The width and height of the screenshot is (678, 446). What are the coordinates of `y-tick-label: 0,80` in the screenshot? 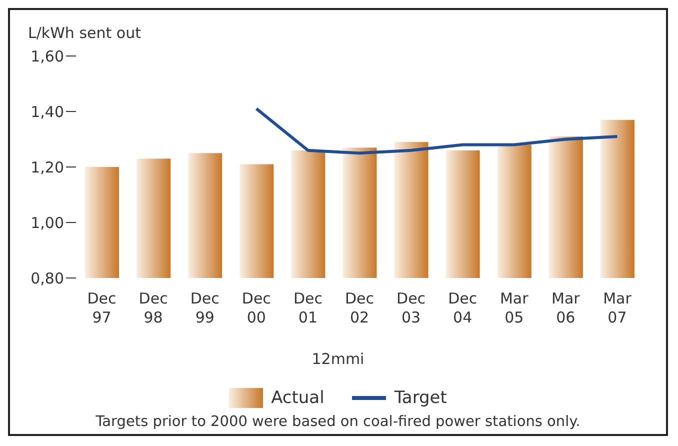 It's located at (47, 278).